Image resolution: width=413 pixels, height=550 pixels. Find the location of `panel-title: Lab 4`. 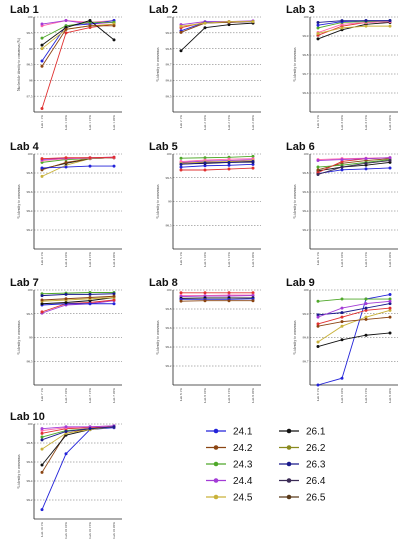

panel-title: Lab 4 is located at coordinates (25, 147).